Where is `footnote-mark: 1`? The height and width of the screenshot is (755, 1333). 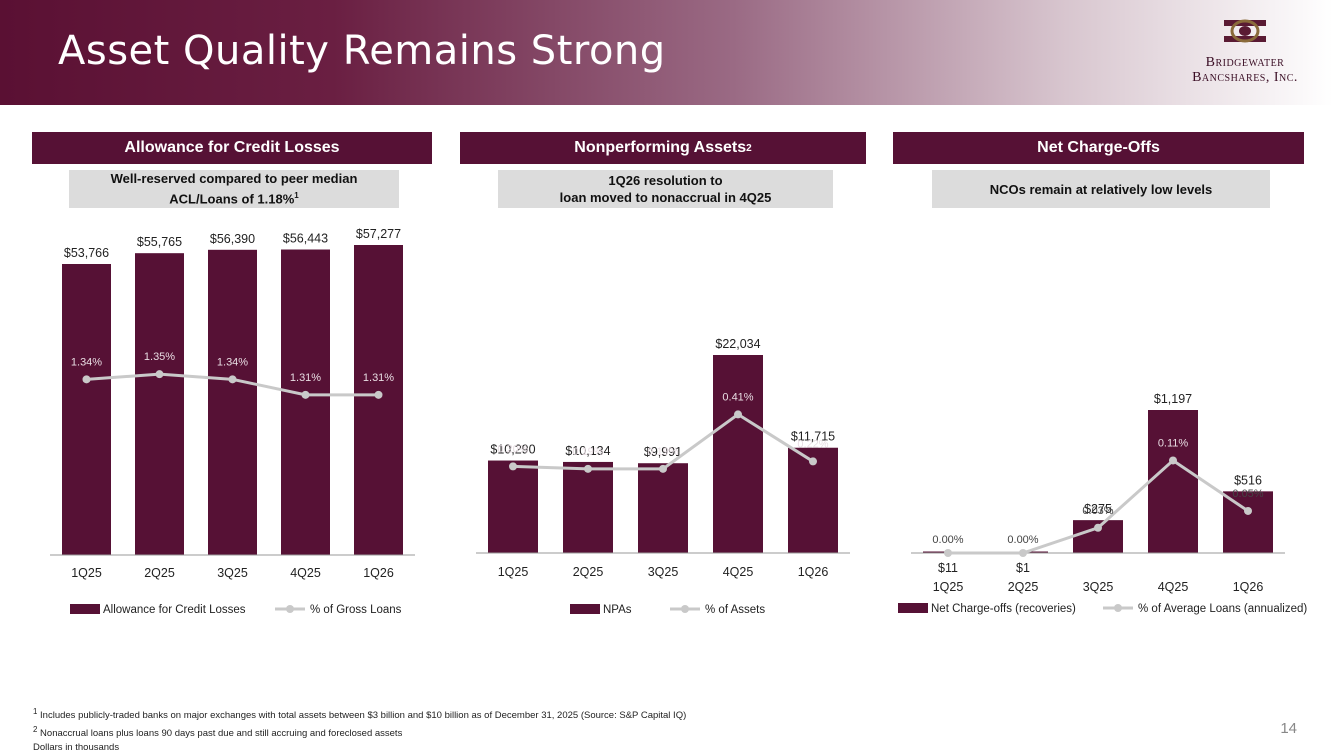 footnote-mark: 1 is located at coordinates (35, 711).